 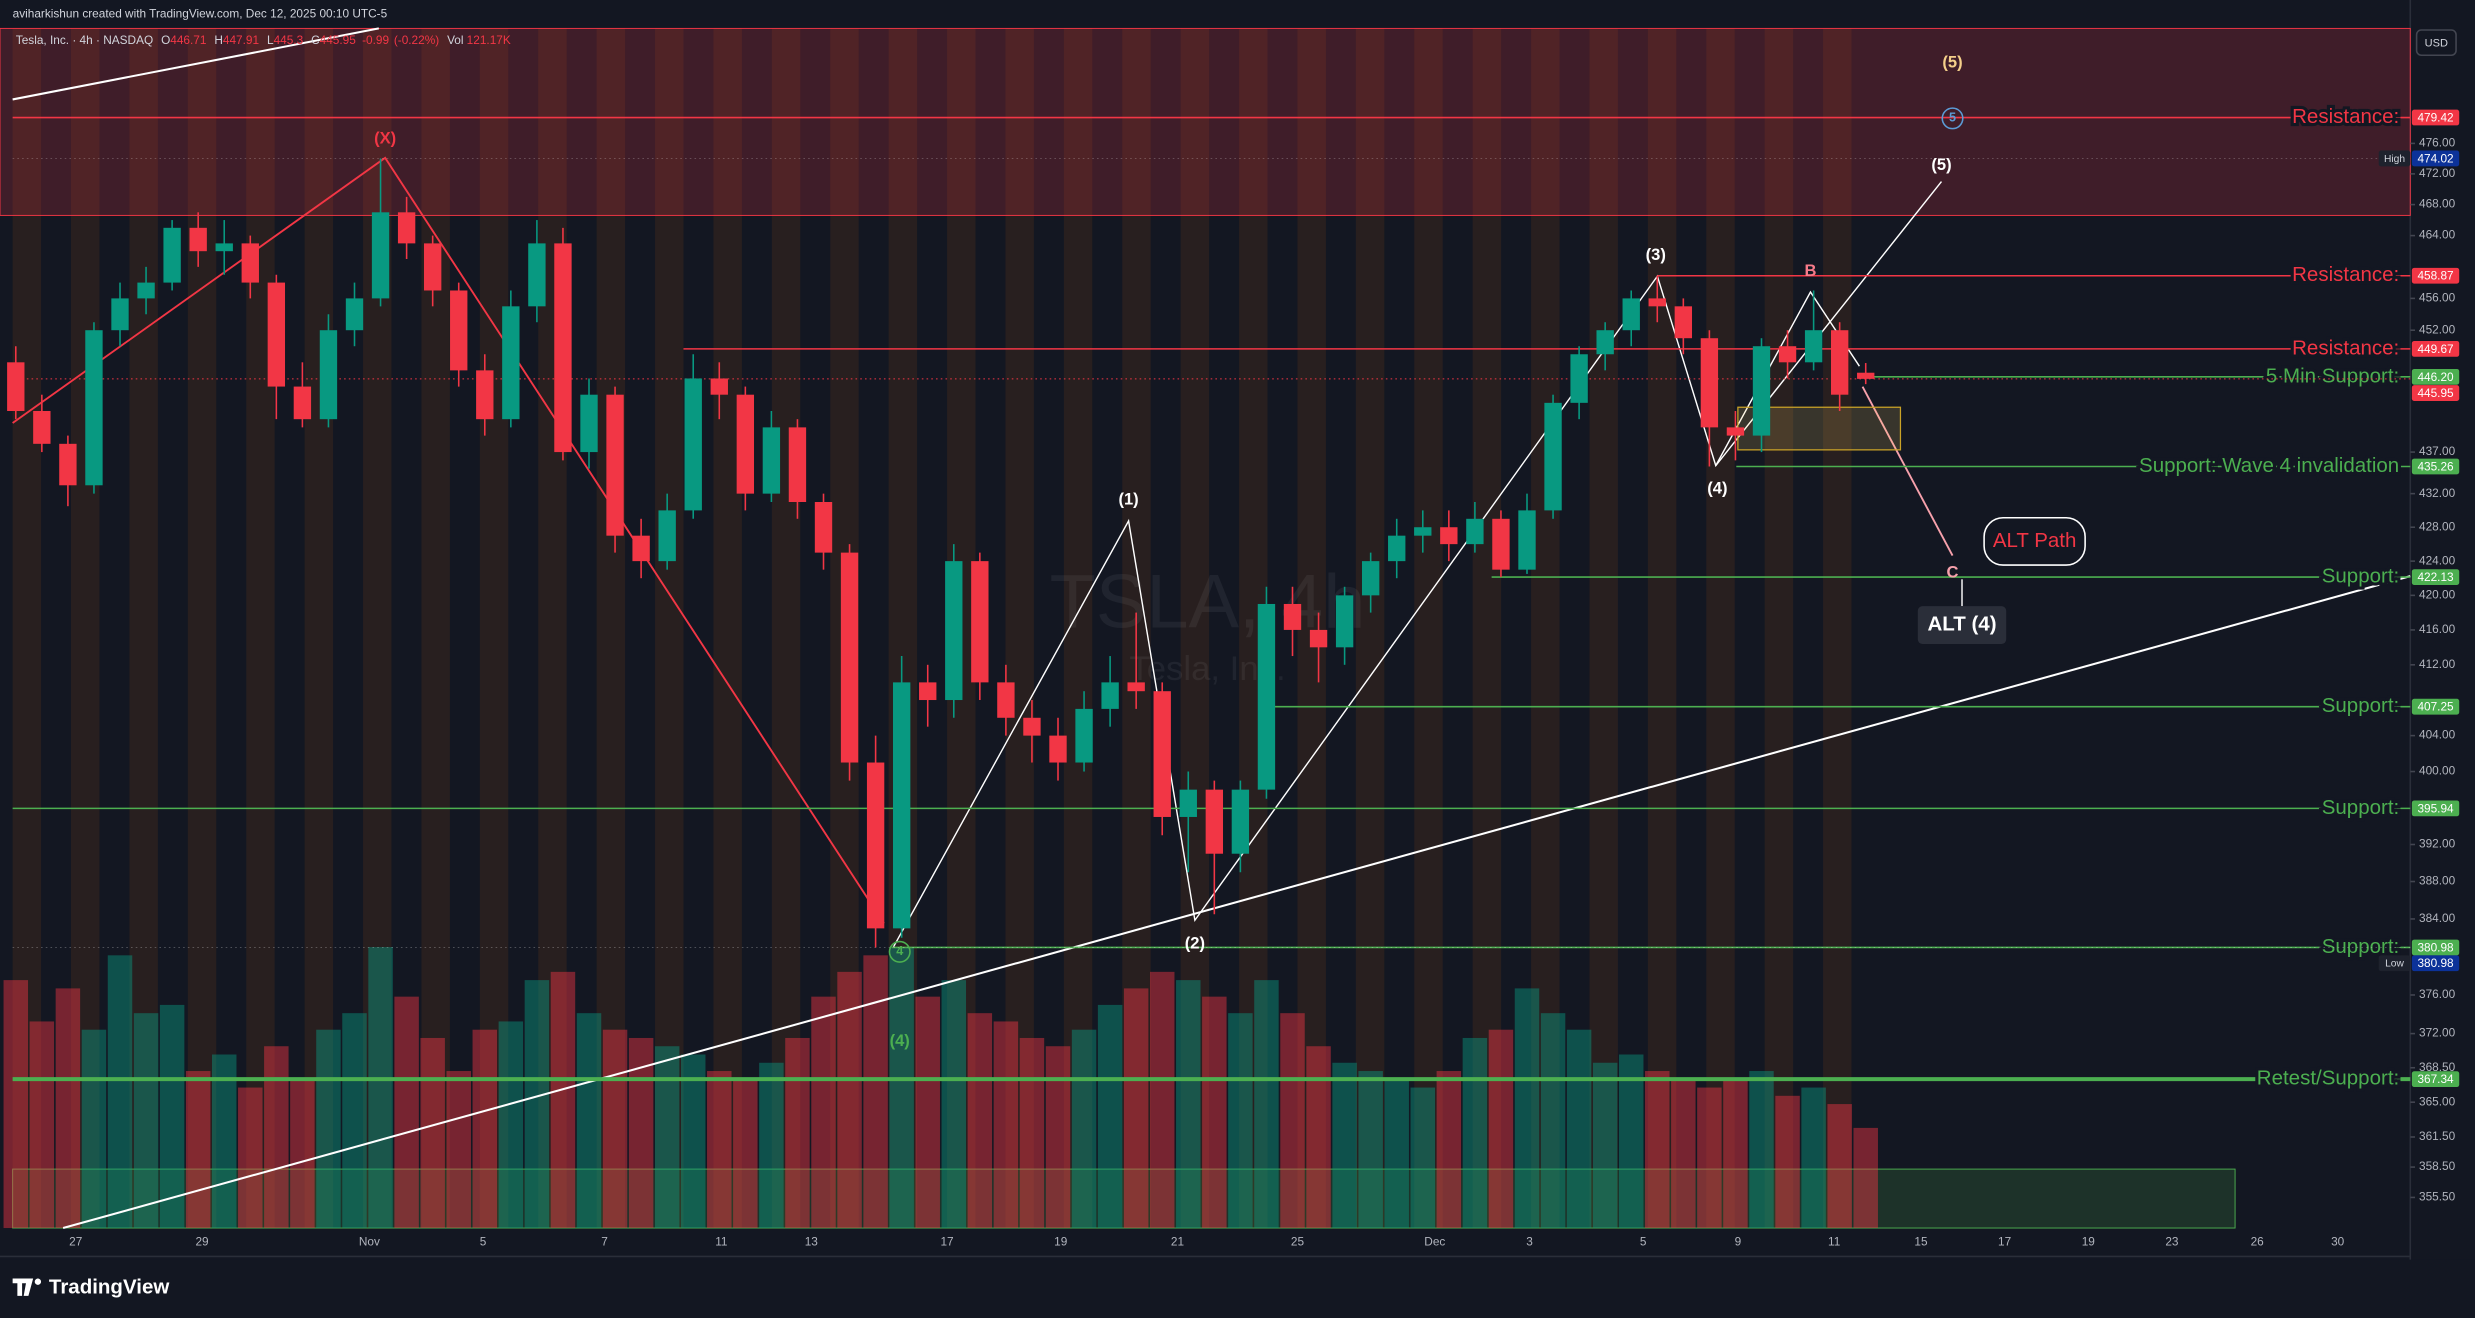 What do you see at coordinates (1953, 571) in the screenshot?
I see `wave-label: C` at bounding box center [1953, 571].